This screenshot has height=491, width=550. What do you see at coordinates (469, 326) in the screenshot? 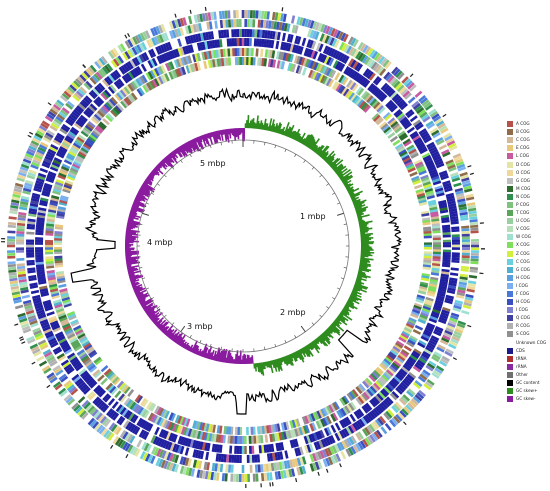
I see `rna-marker` at bounding box center [469, 326].